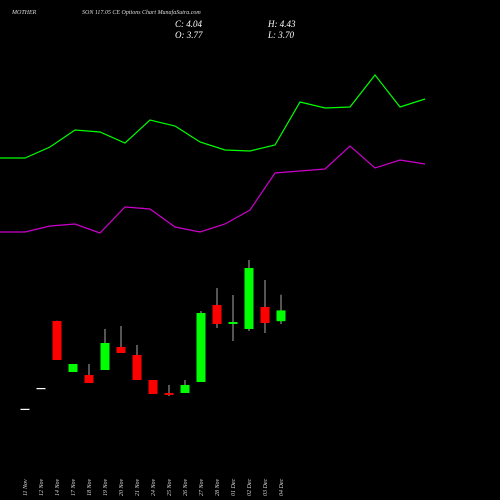 This screenshot has width=500, height=500. What do you see at coordinates (250, 487) in the screenshot?
I see `x-tick-label: 02 Dec` at bounding box center [250, 487].